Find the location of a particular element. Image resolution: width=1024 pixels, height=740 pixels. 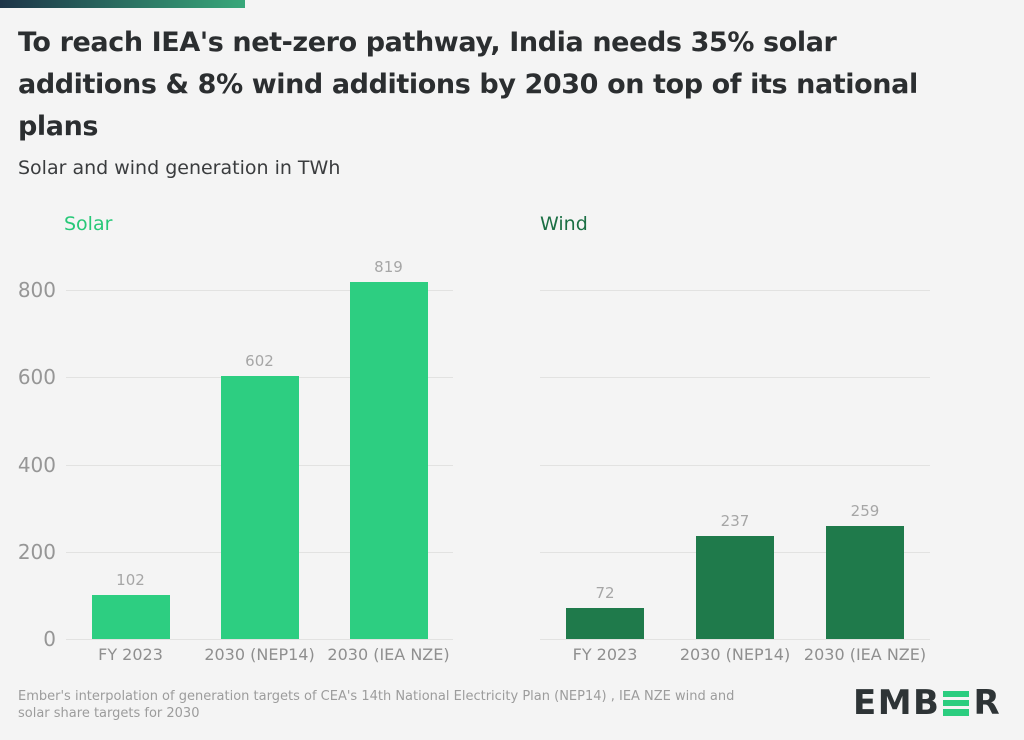

legend-wind: Wind is located at coordinates (564, 224).